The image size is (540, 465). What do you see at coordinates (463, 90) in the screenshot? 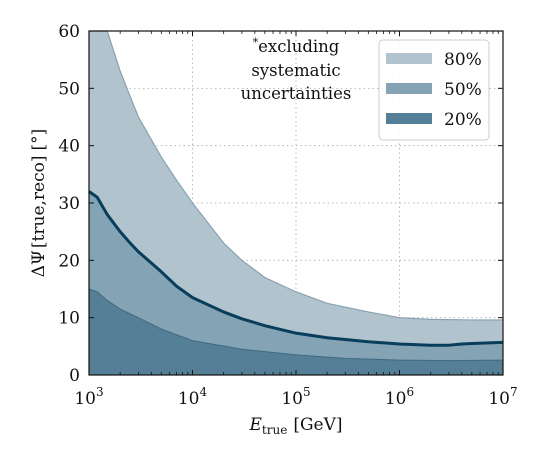
I see `legend-label-50: 50%` at bounding box center [463, 90].